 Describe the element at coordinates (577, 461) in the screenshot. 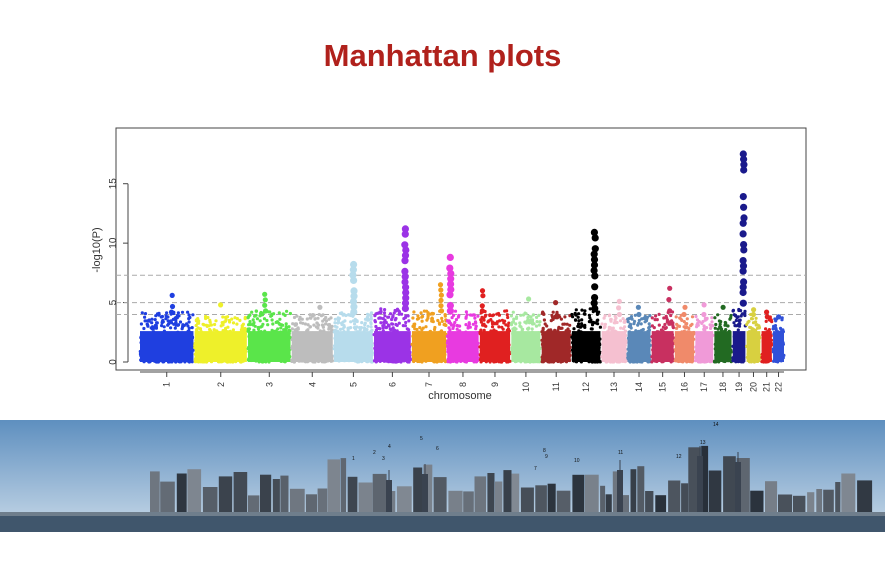

I see `photo-peak-label: 10` at that location.